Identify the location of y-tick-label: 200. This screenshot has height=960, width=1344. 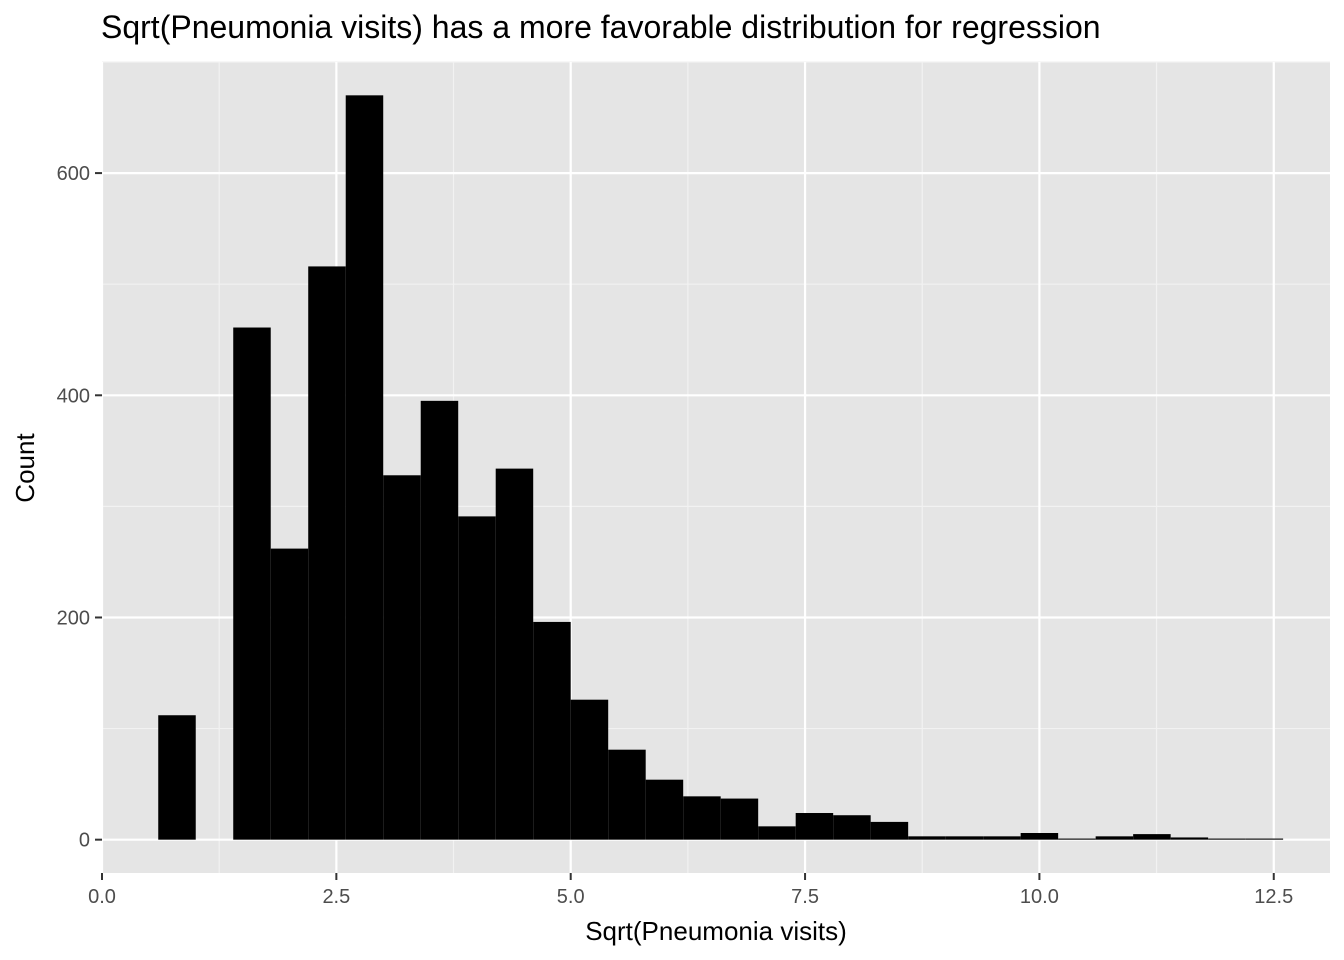
(73, 618).